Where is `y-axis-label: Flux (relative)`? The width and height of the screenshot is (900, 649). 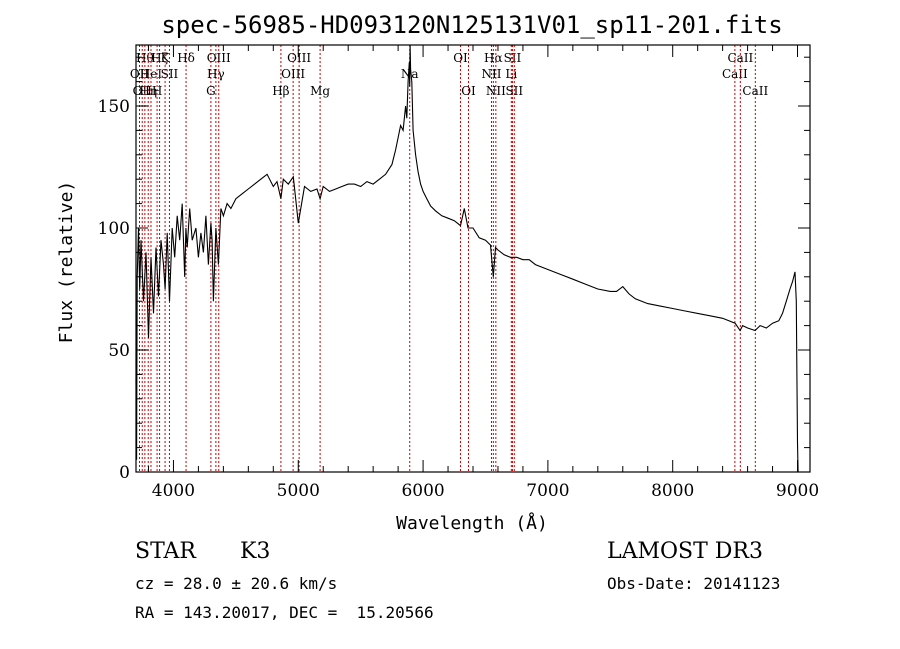
y-axis-label: Flux (relative) is located at coordinates (66, 262).